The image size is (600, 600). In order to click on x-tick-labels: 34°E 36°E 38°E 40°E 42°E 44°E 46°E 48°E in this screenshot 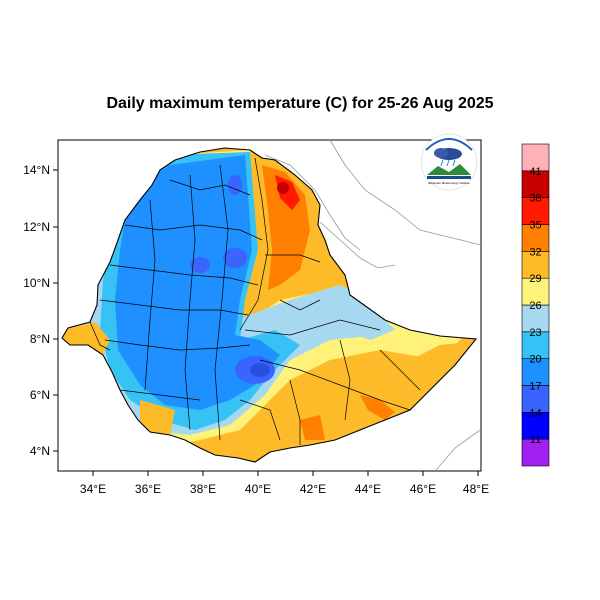, I will do `click(284, 489)`.